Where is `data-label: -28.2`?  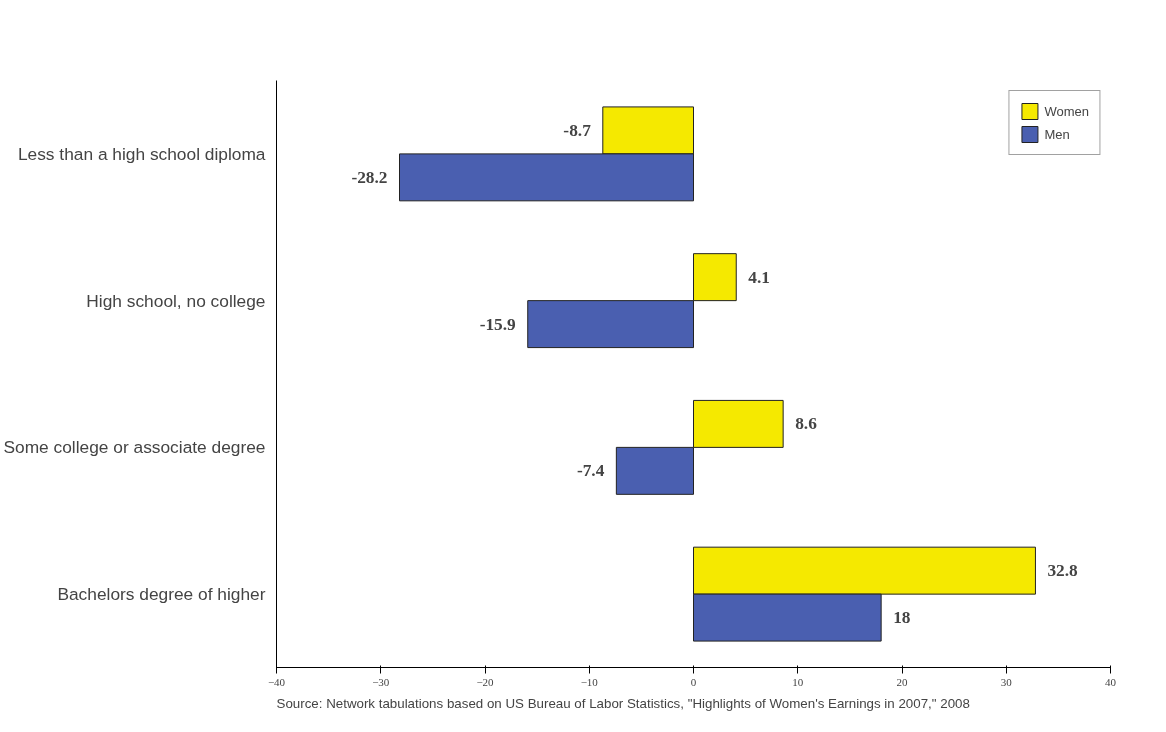 data-label: -28.2 is located at coordinates (369, 177).